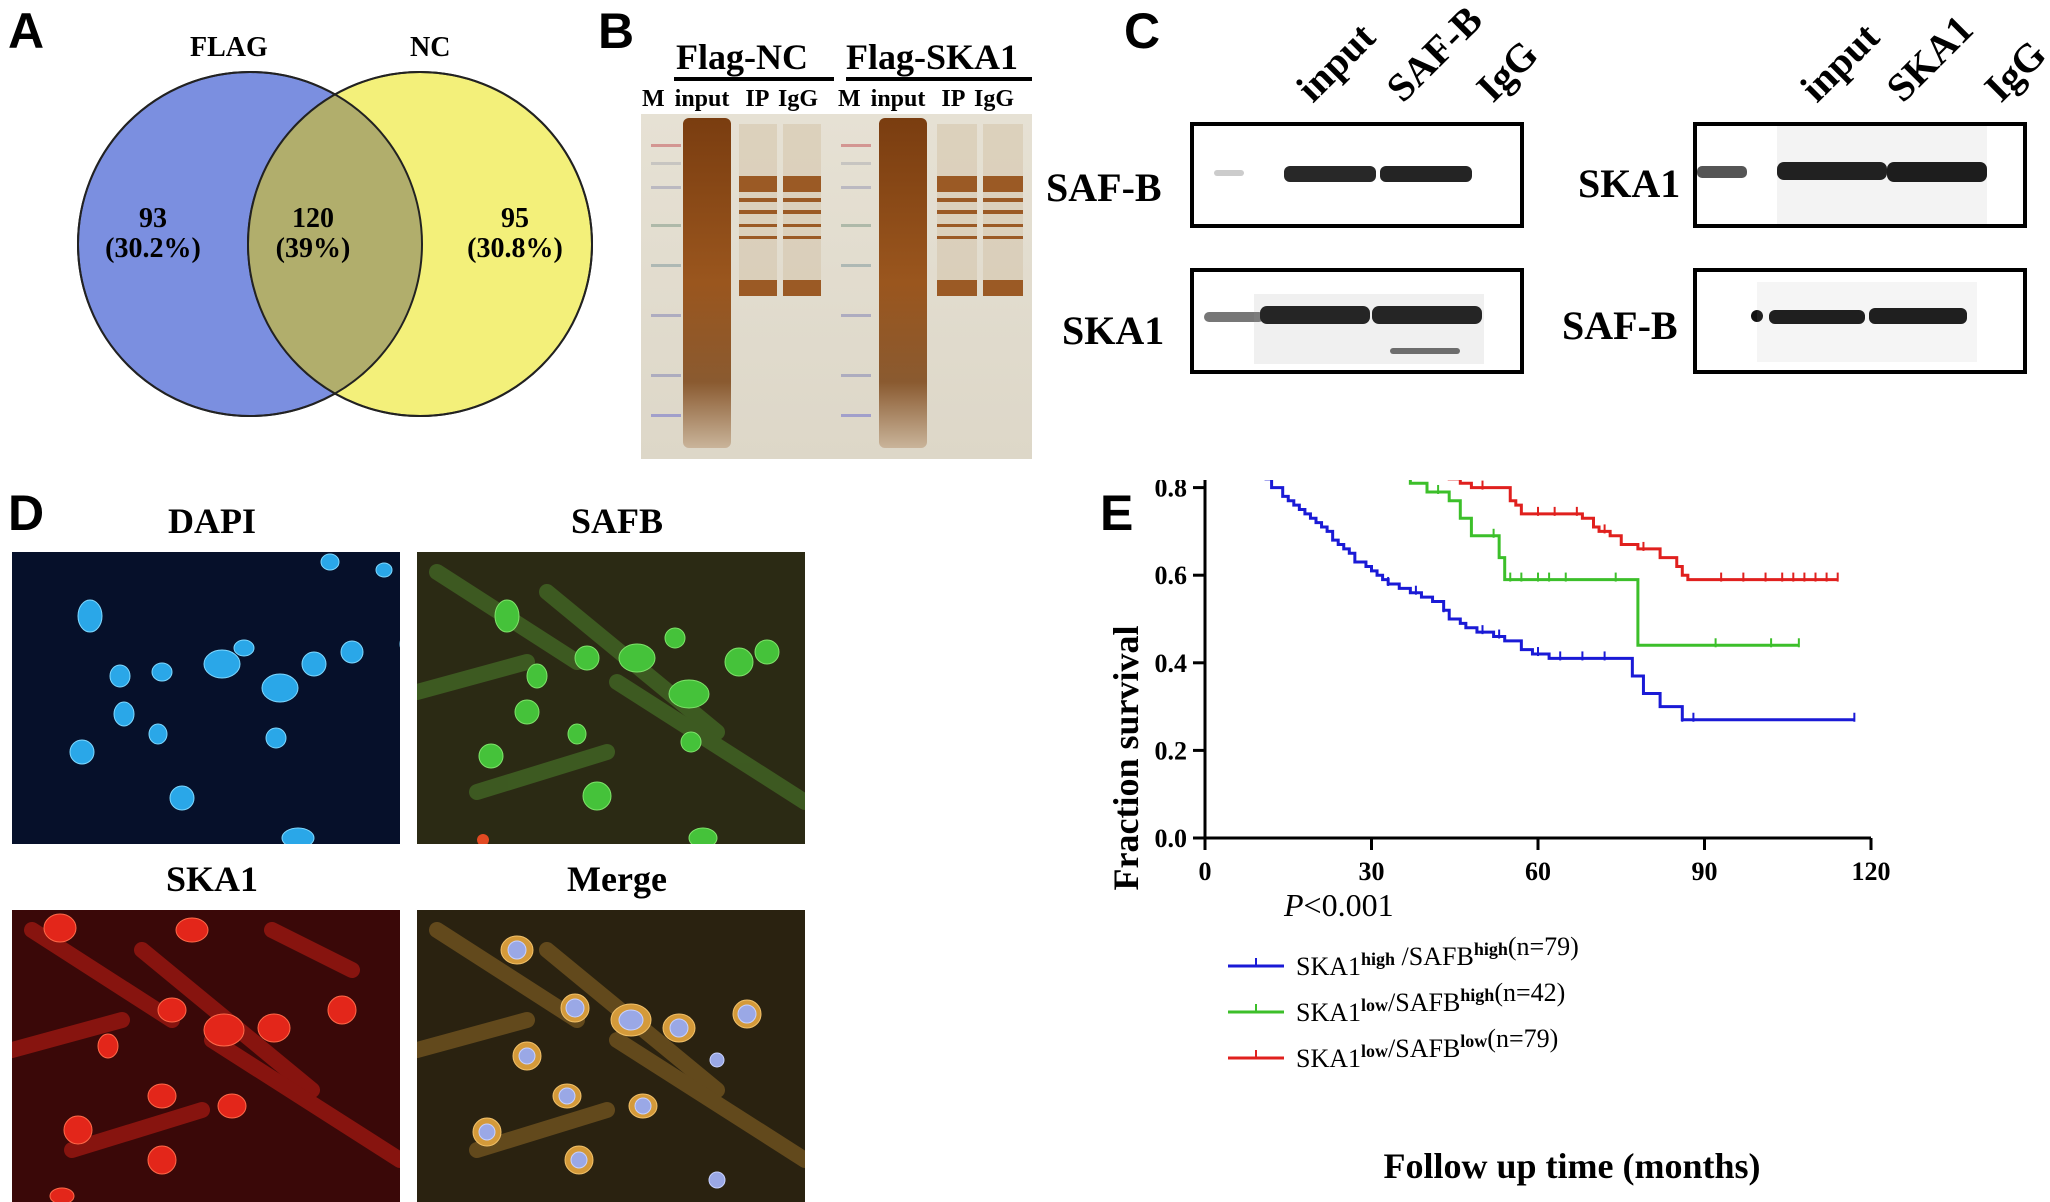 The height and width of the screenshot is (1202, 2050). I want to click on micrograph-safb, so click(611, 698).